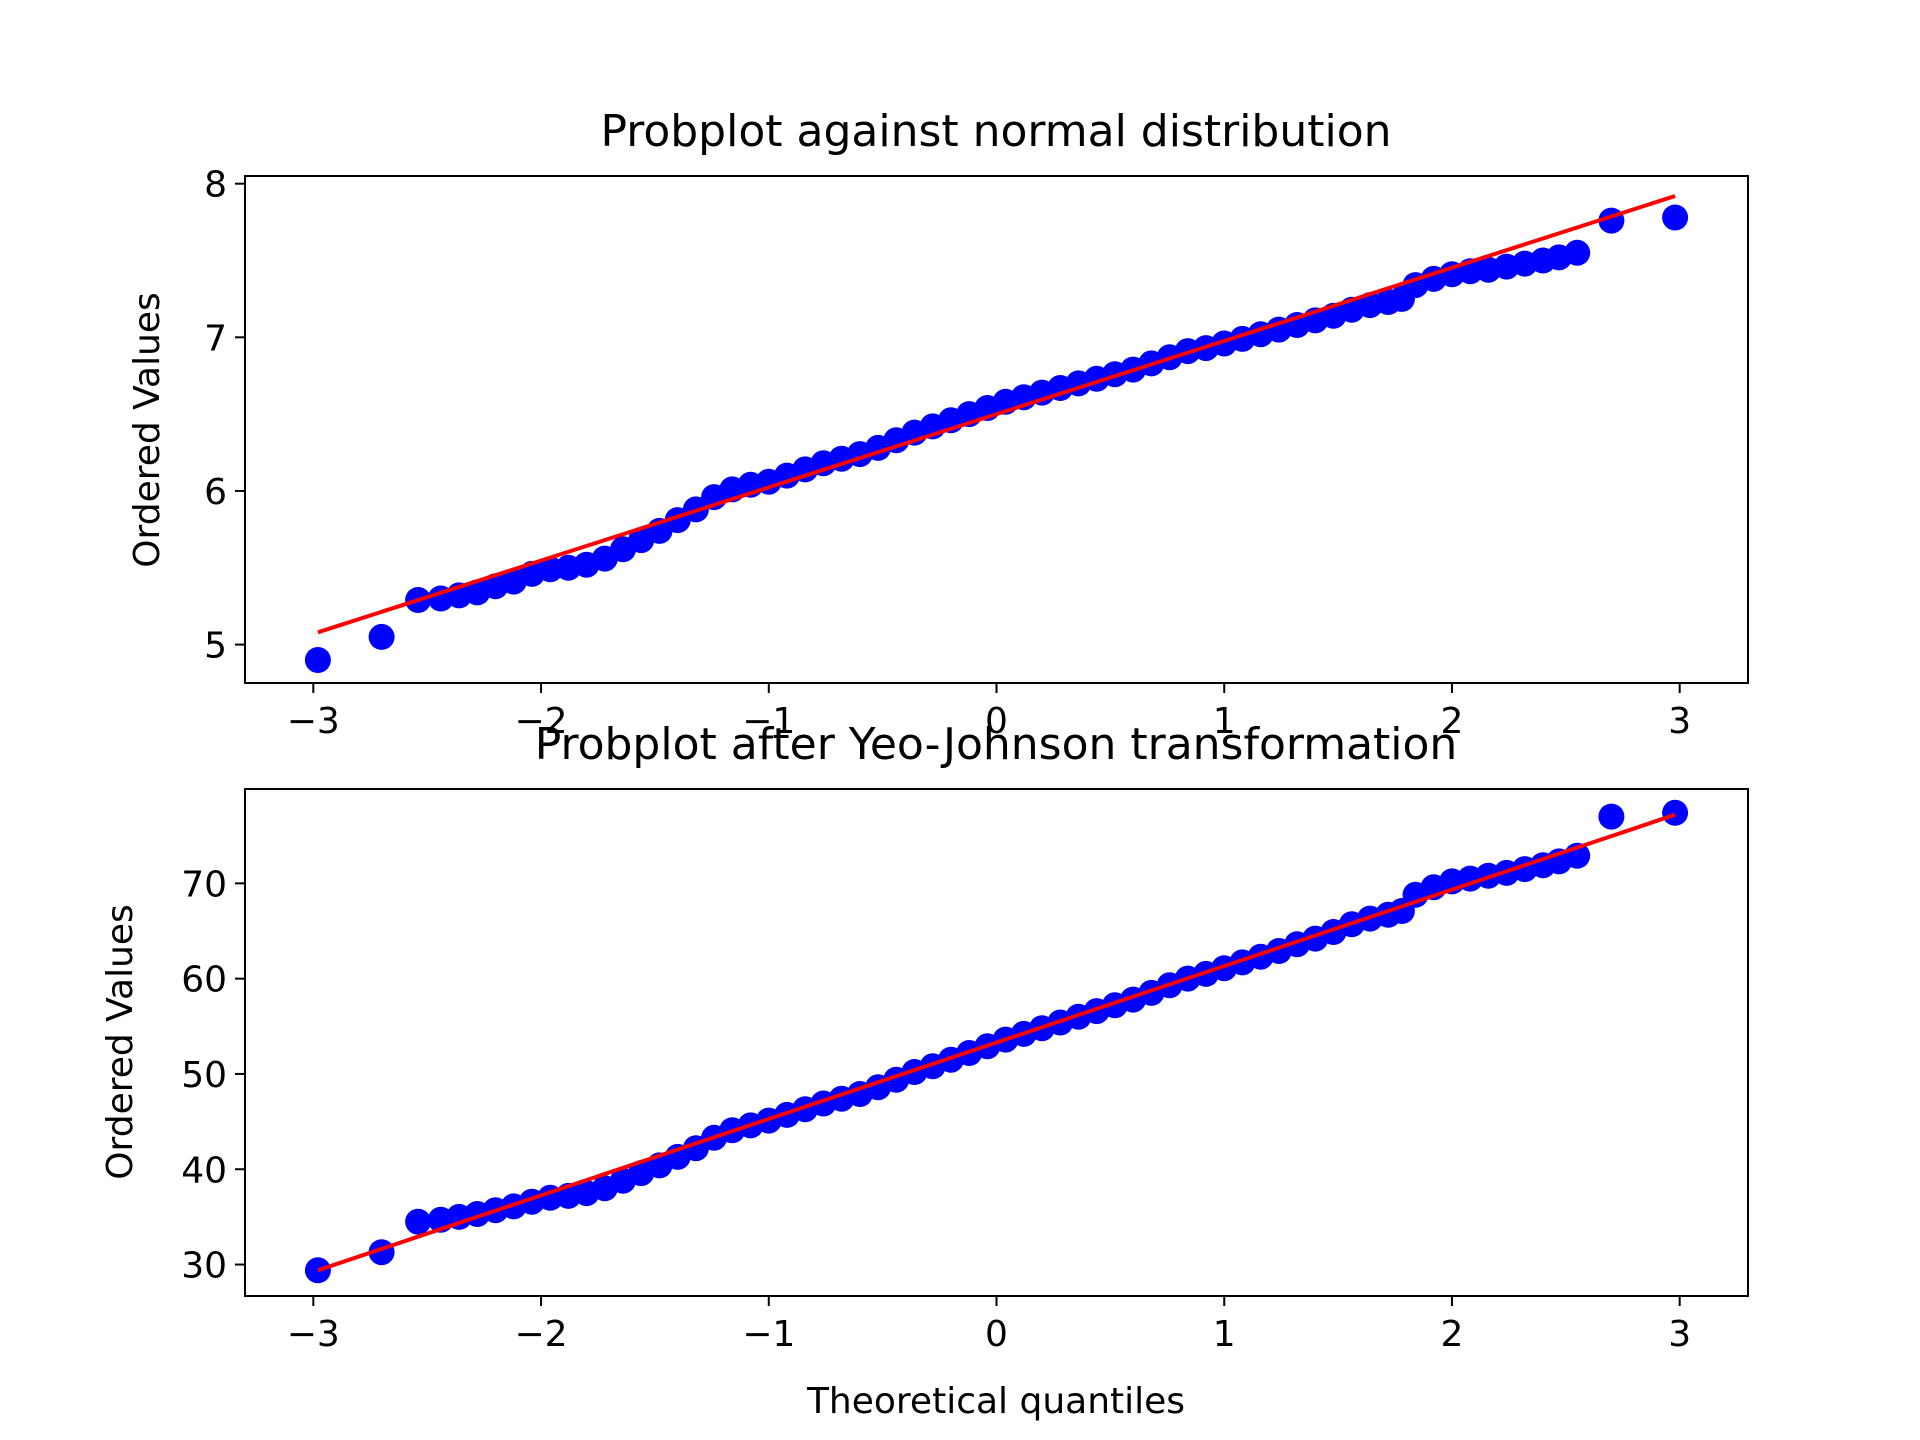 The height and width of the screenshot is (1440, 1920). Describe the element at coordinates (204, 1266) in the screenshot. I see `y-tick-label: 30` at that location.